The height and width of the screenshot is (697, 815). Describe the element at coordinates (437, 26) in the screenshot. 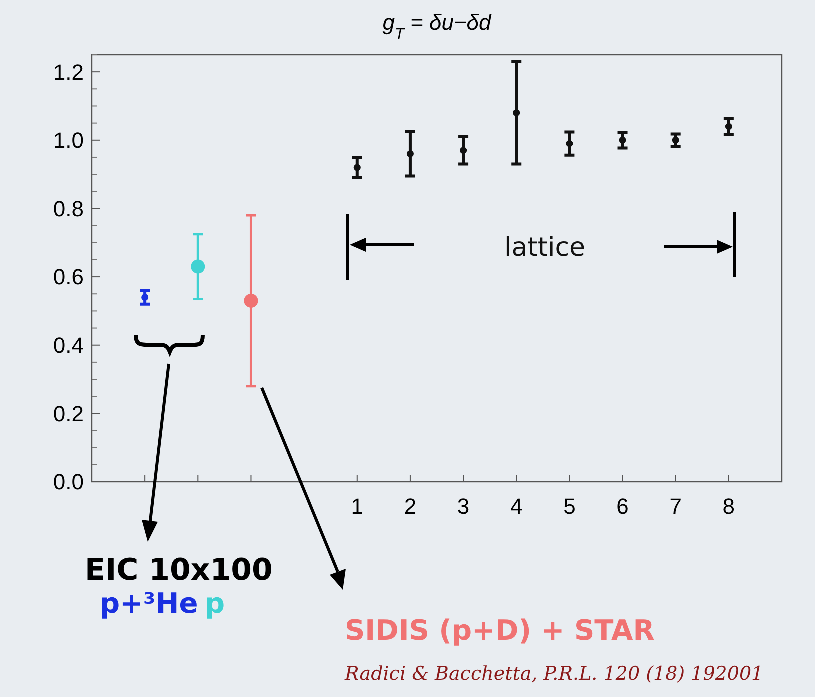

I see `chart-title: g$_{T}$ = δu−δd` at that location.